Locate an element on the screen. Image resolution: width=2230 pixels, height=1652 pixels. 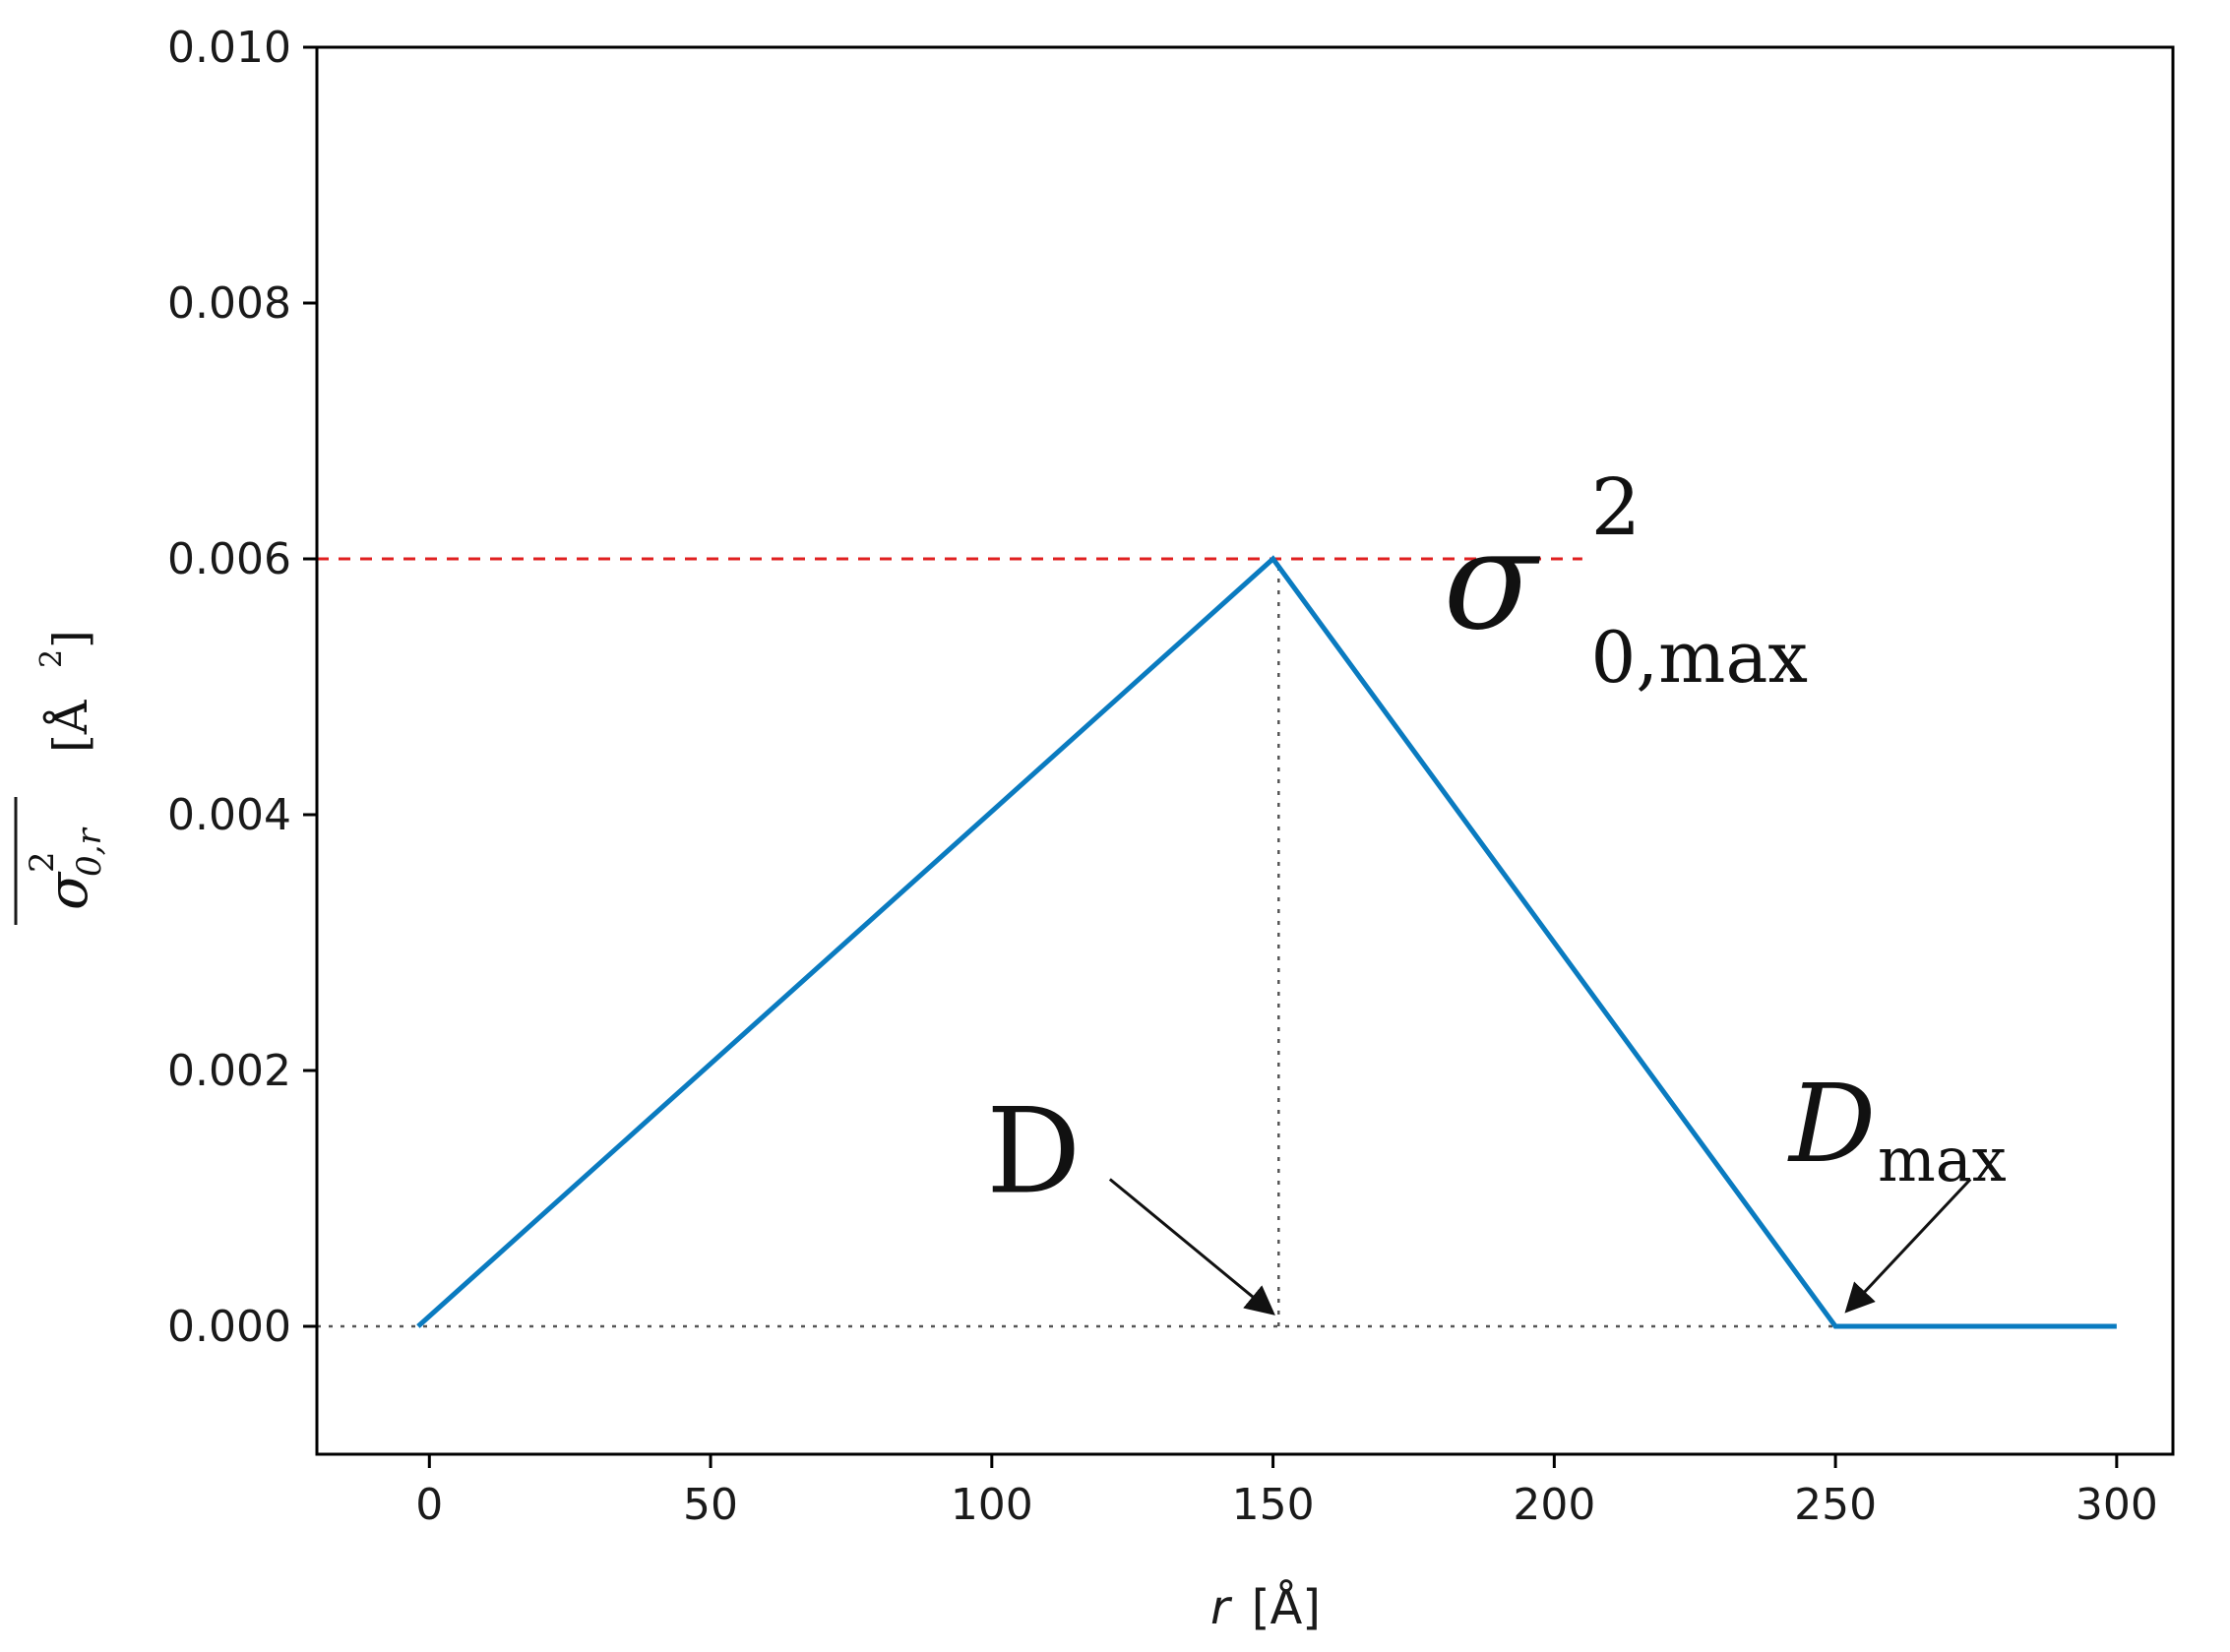
D-annotation: D is located at coordinates (1131, 1199).